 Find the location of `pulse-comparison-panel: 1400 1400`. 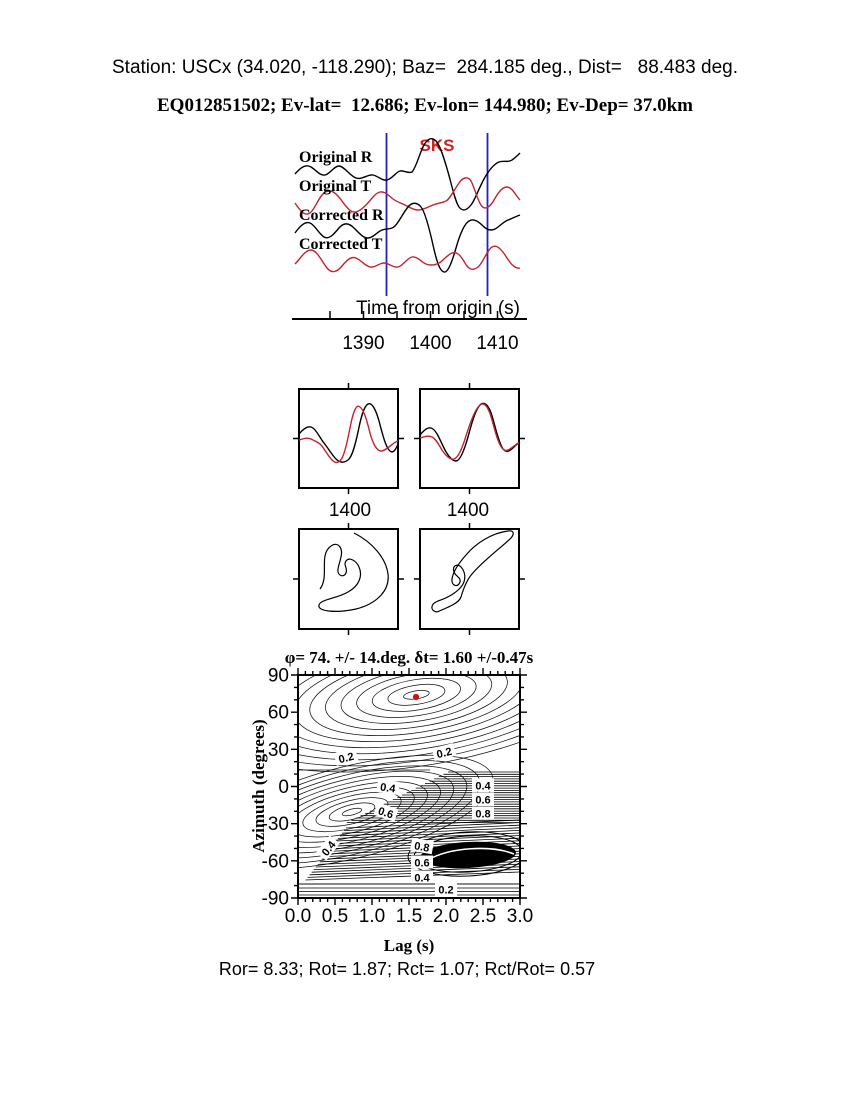

pulse-comparison-panel: 1400 1400 is located at coordinates (409, 452).